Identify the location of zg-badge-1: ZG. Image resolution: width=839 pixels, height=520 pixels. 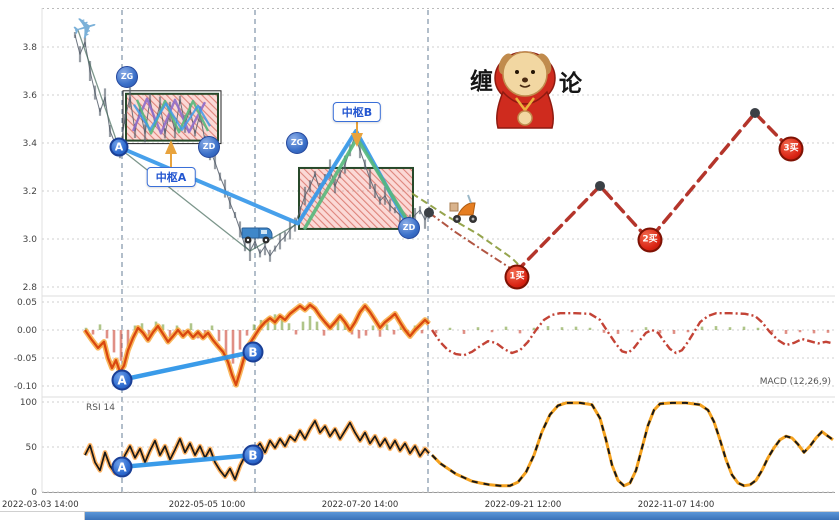
(127, 77).